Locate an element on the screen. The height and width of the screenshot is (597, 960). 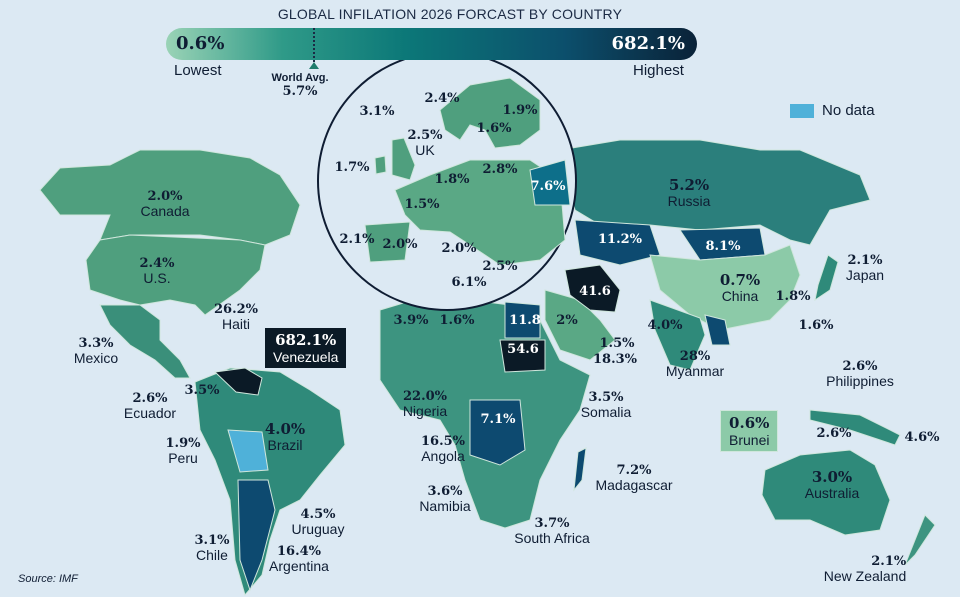
world-avg-marker-line is located at coordinates (314, 45).